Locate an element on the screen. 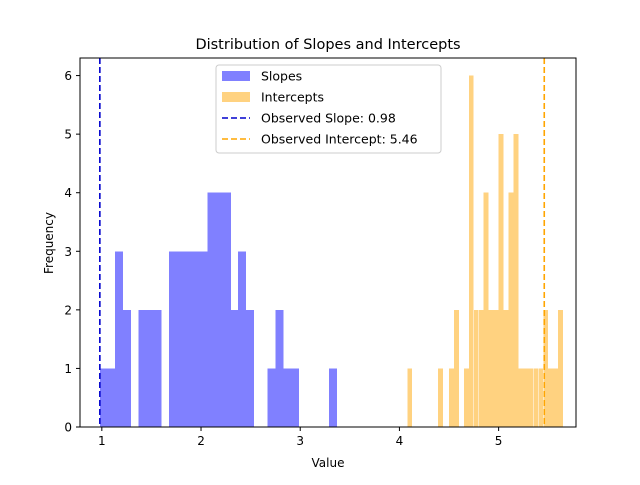  legend-box is located at coordinates (328, 109).